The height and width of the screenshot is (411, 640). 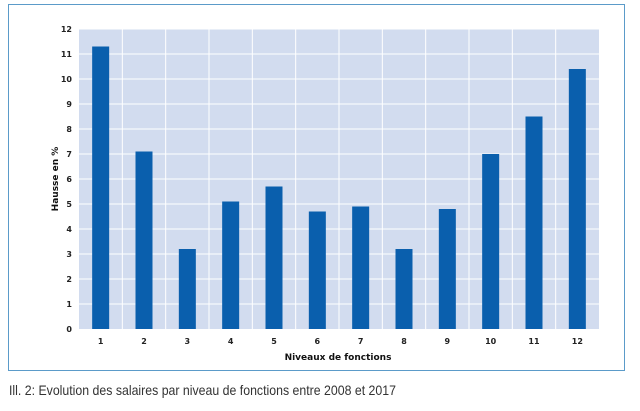 What do you see at coordinates (274, 341) in the screenshot?
I see `x-tick-label: 5` at bounding box center [274, 341].